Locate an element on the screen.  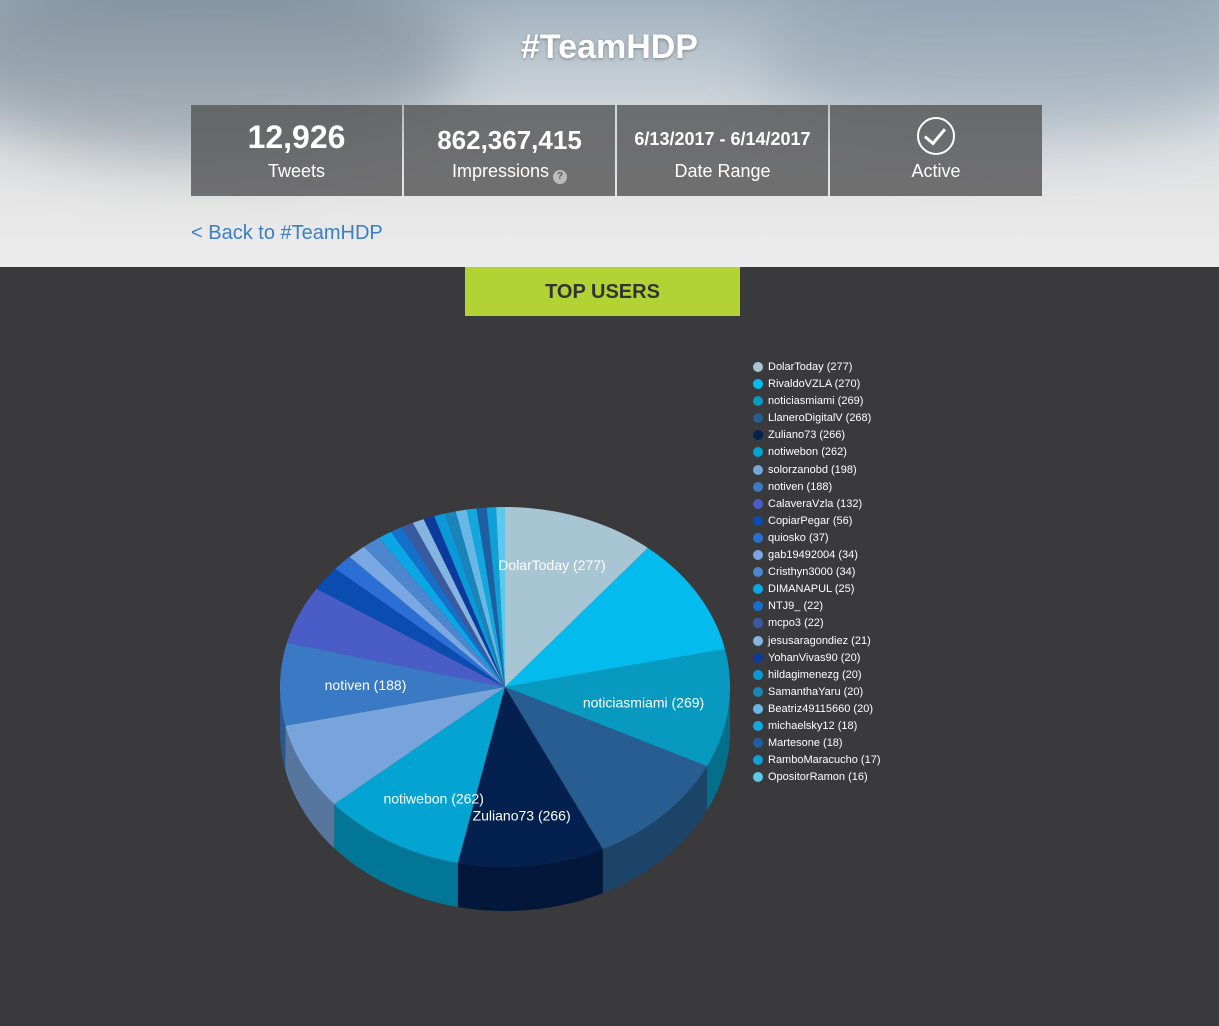
pie-slice-jesusaragondiez is located at coordinates (458, 603).